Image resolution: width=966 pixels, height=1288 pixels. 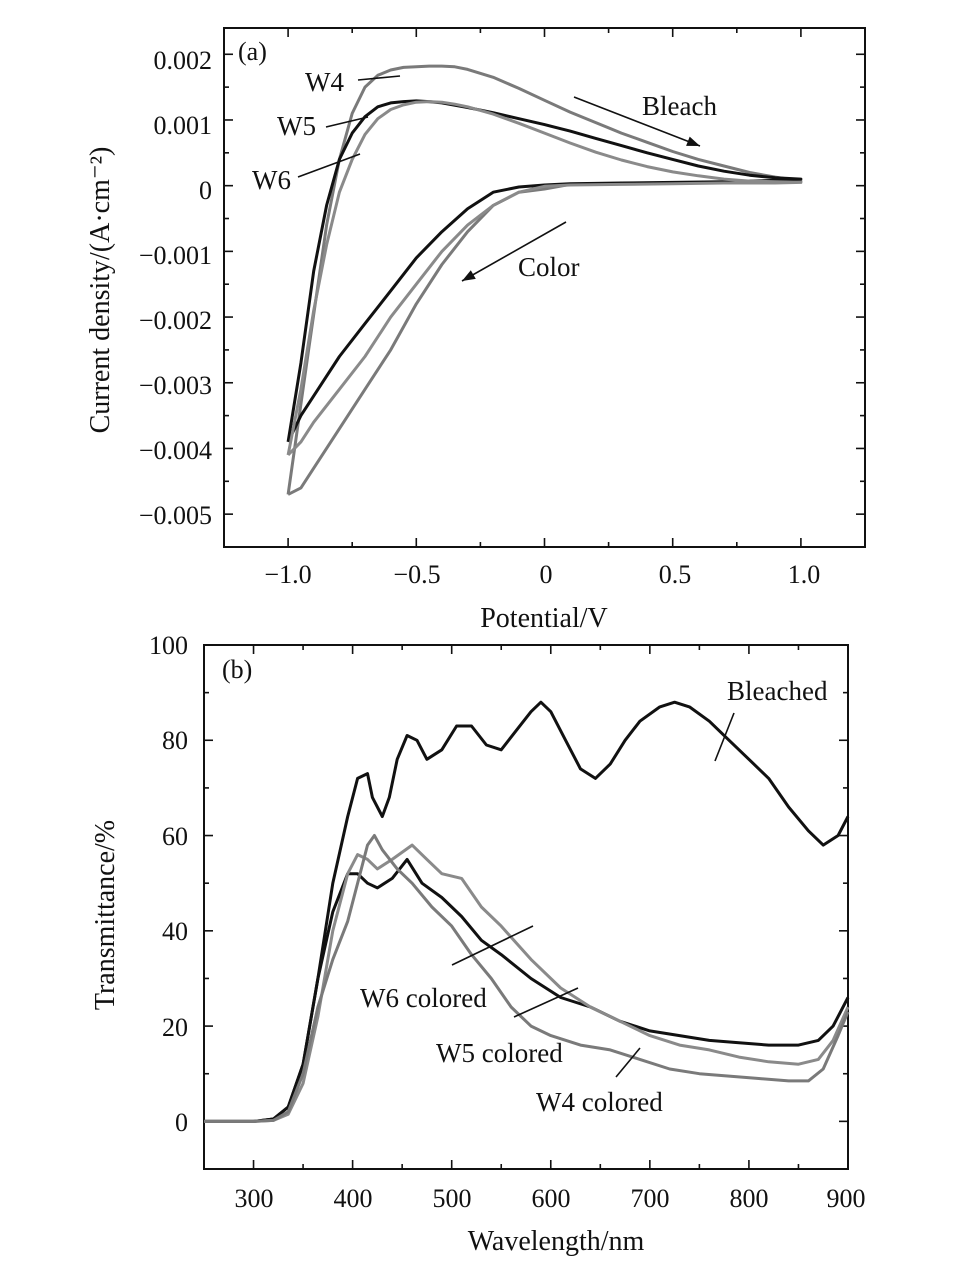 I want to click on ytick-label: −0.003, so click(x=175, y=385).